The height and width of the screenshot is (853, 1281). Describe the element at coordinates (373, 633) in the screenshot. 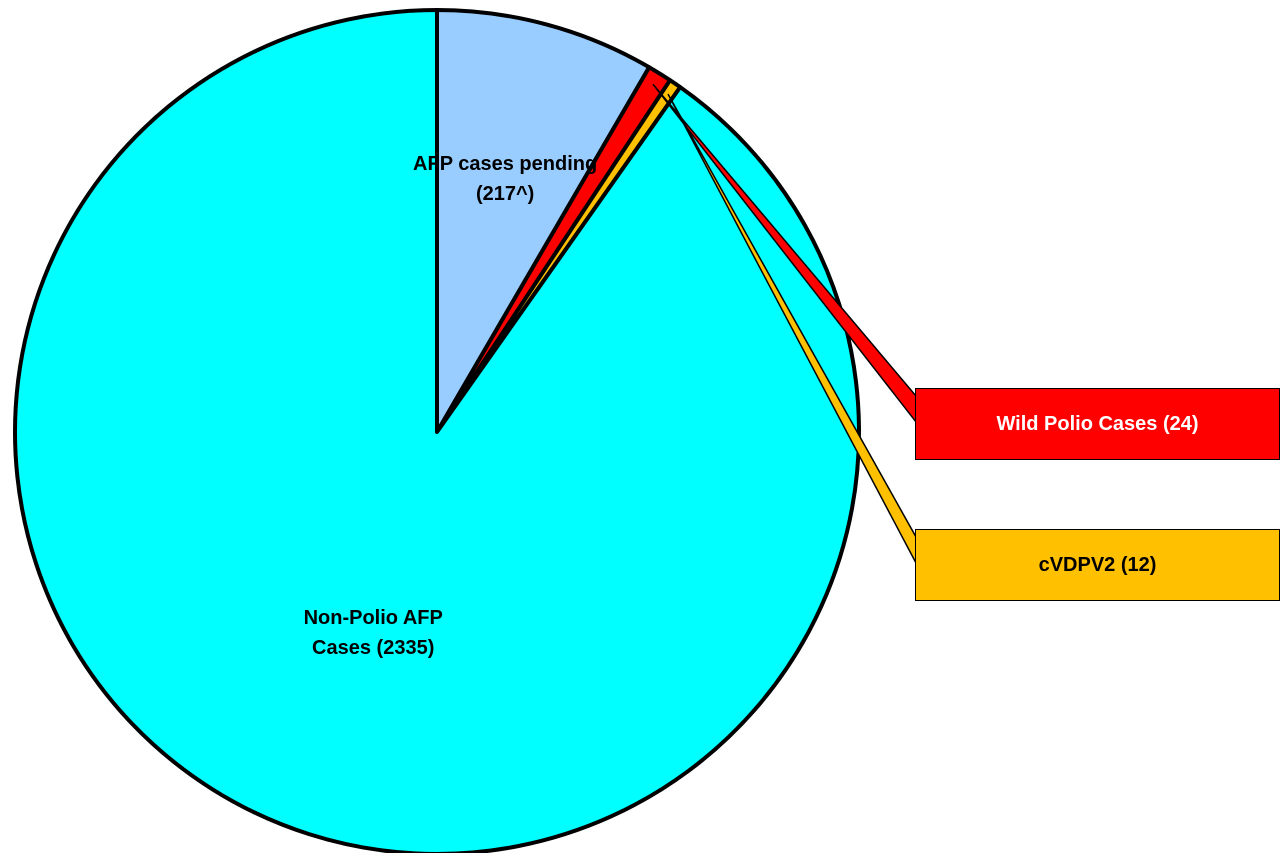

I see `slice-label: Non-Polio AFP Cases (2335)` at that location.